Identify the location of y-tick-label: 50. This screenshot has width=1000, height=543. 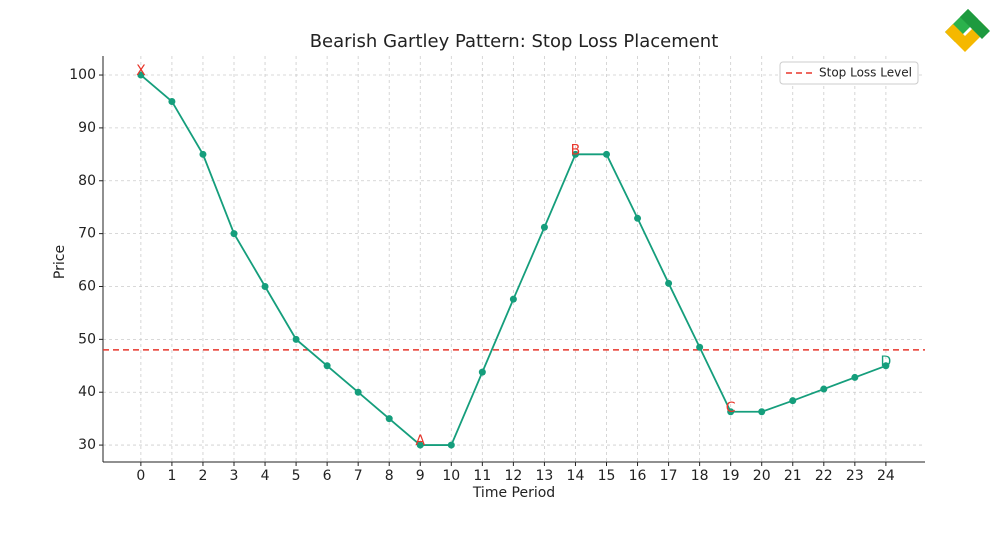
(87, 339).